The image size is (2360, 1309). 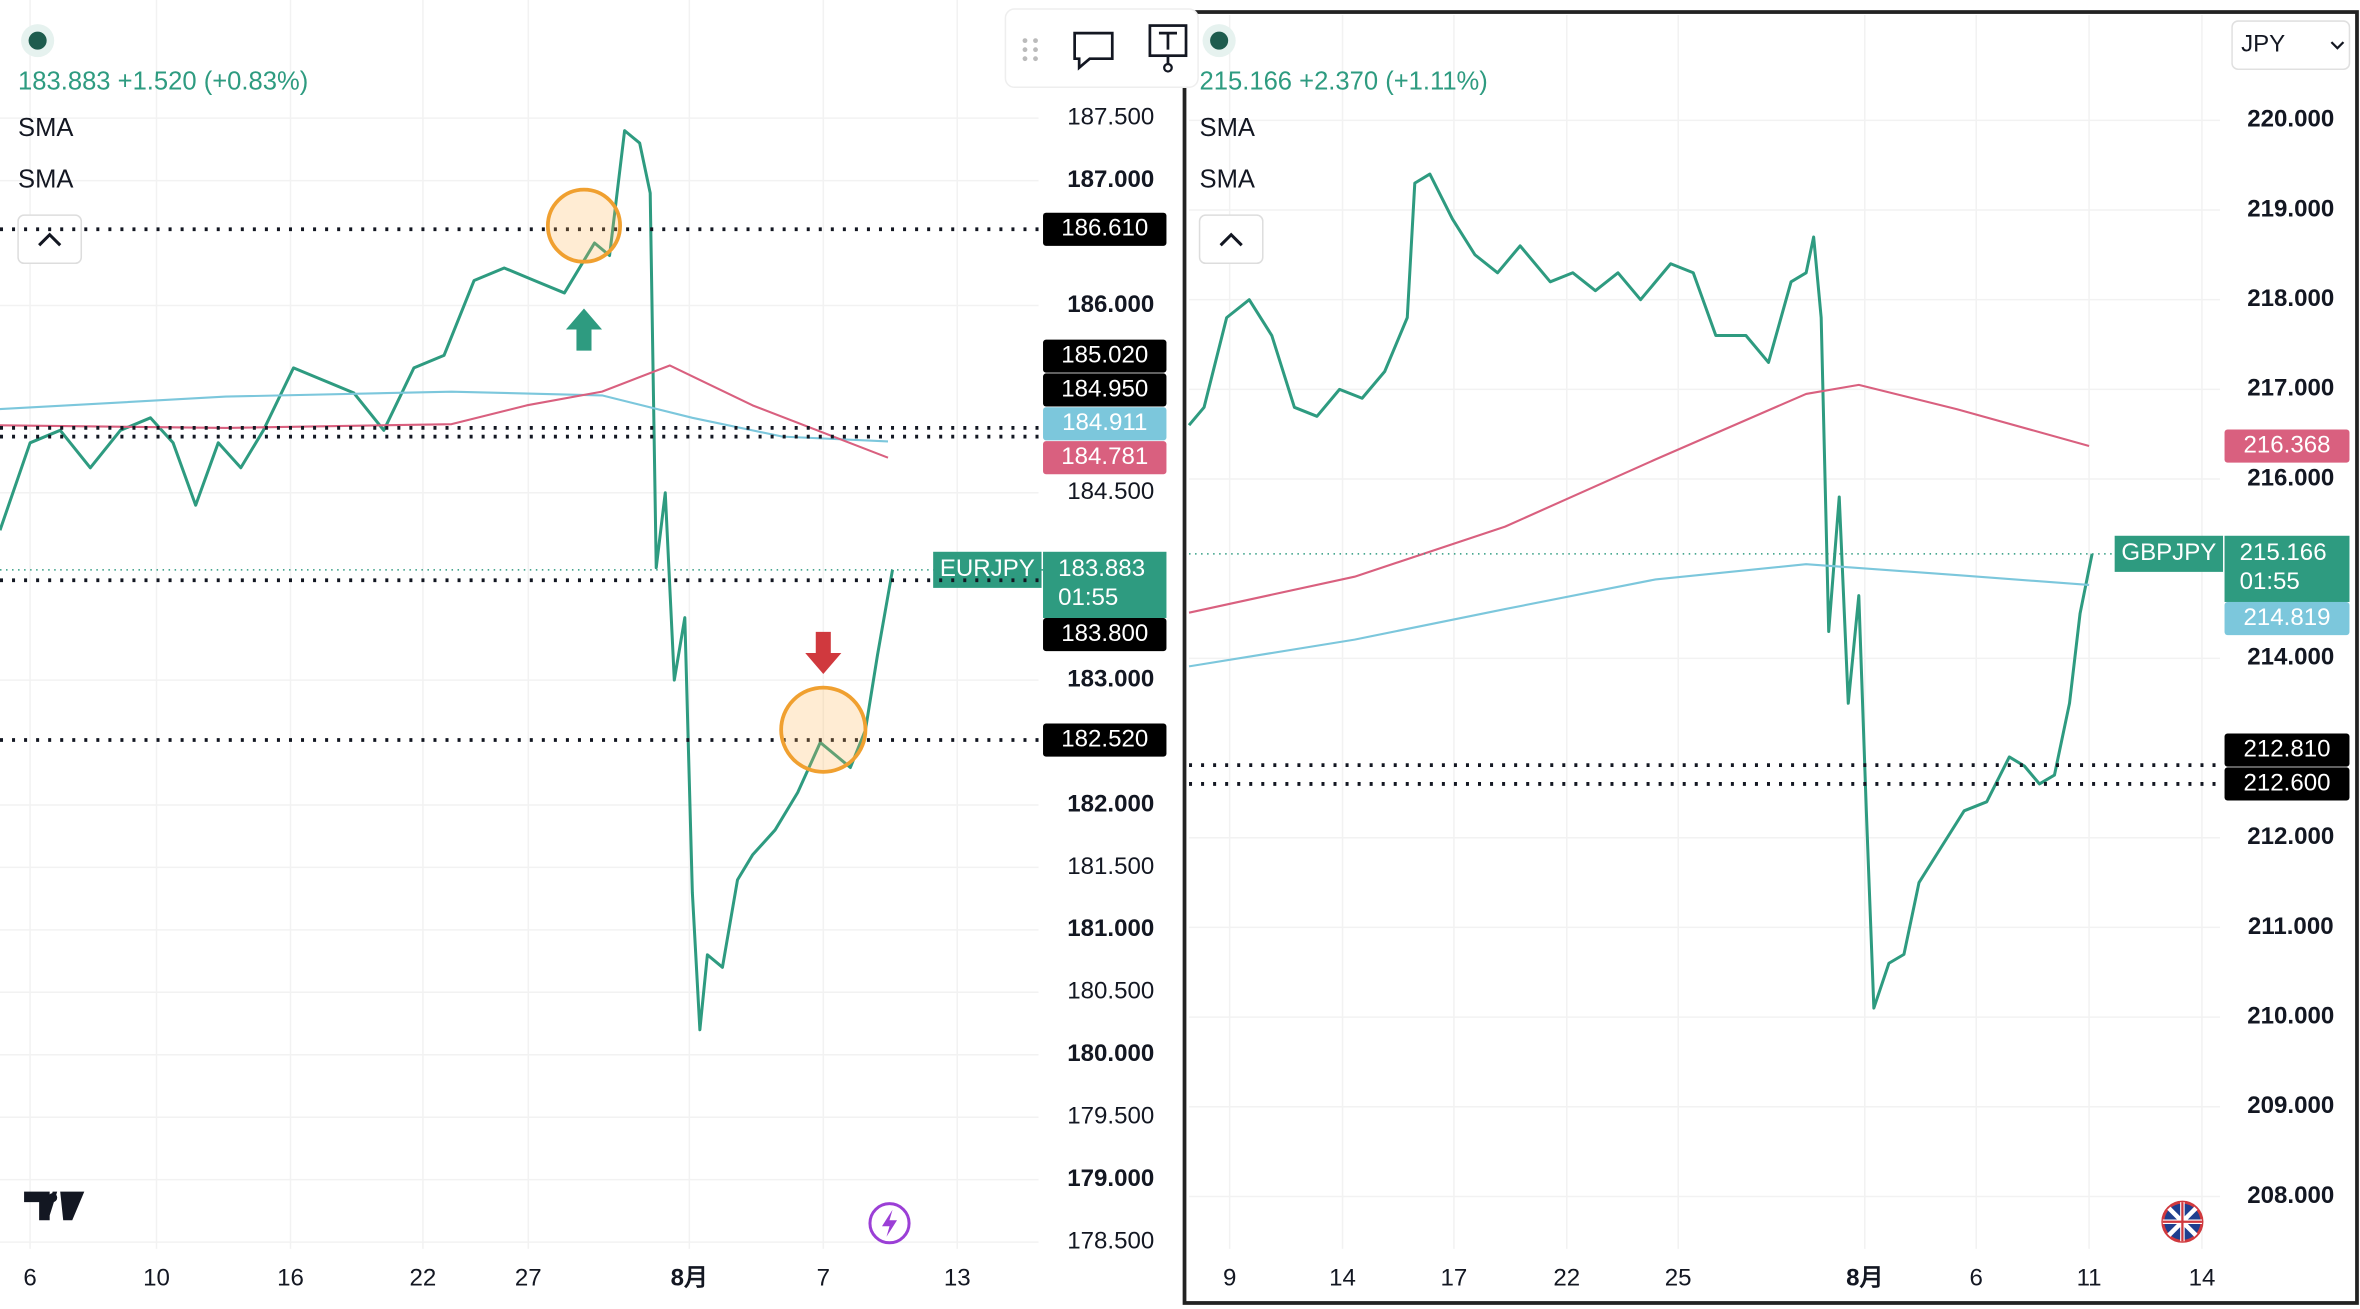 I want to click on price-label: 184.911, so click(x=1104, y=422).